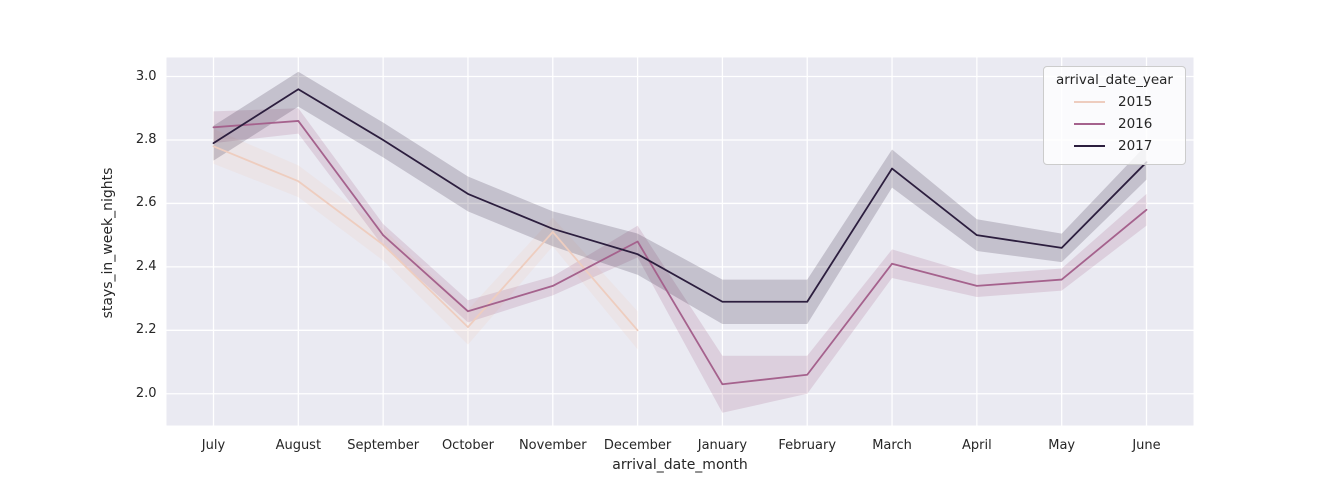  What do you see at coordinates (146, 393) in the screenshot?
I see `y-tick-label: 2.0` at bounding box center [146, 393].